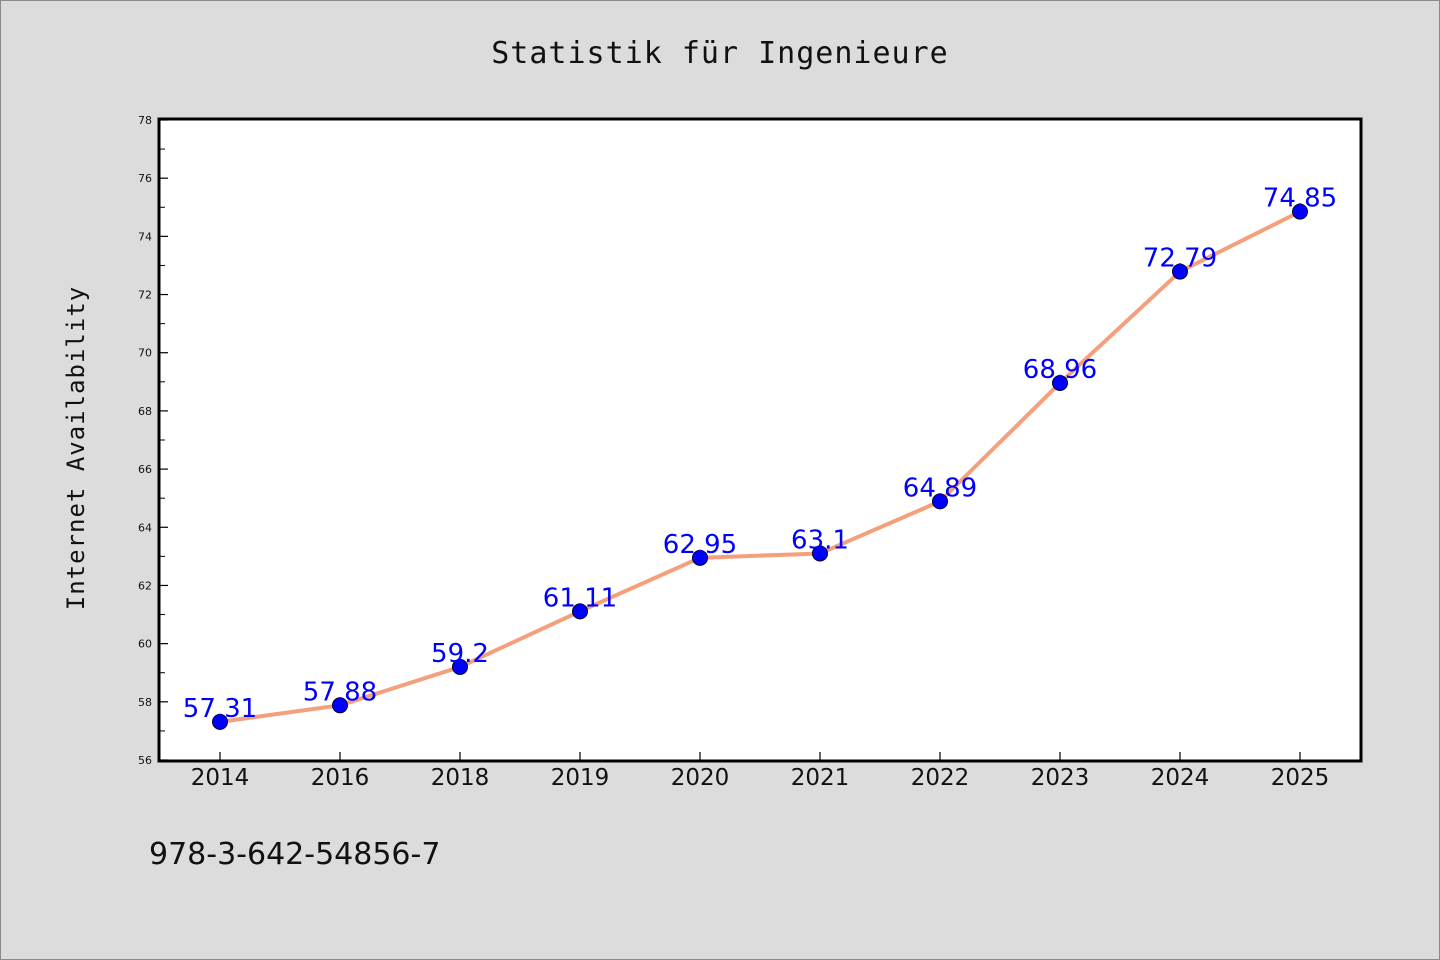  Describe the element at coordinates (460, 654) in the screenshot. I see `data-label: 59.2` at that location.